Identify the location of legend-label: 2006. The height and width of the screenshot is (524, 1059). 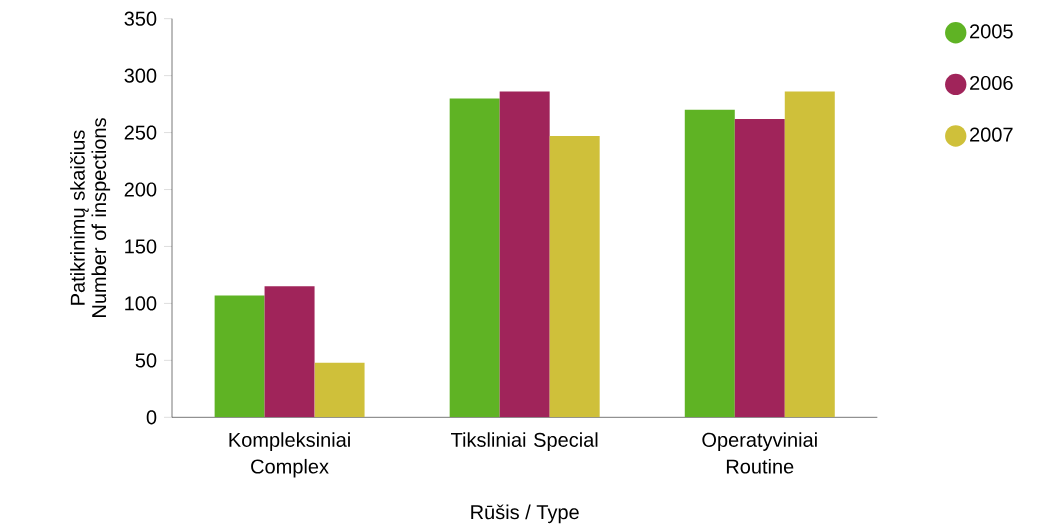
(991, 83).